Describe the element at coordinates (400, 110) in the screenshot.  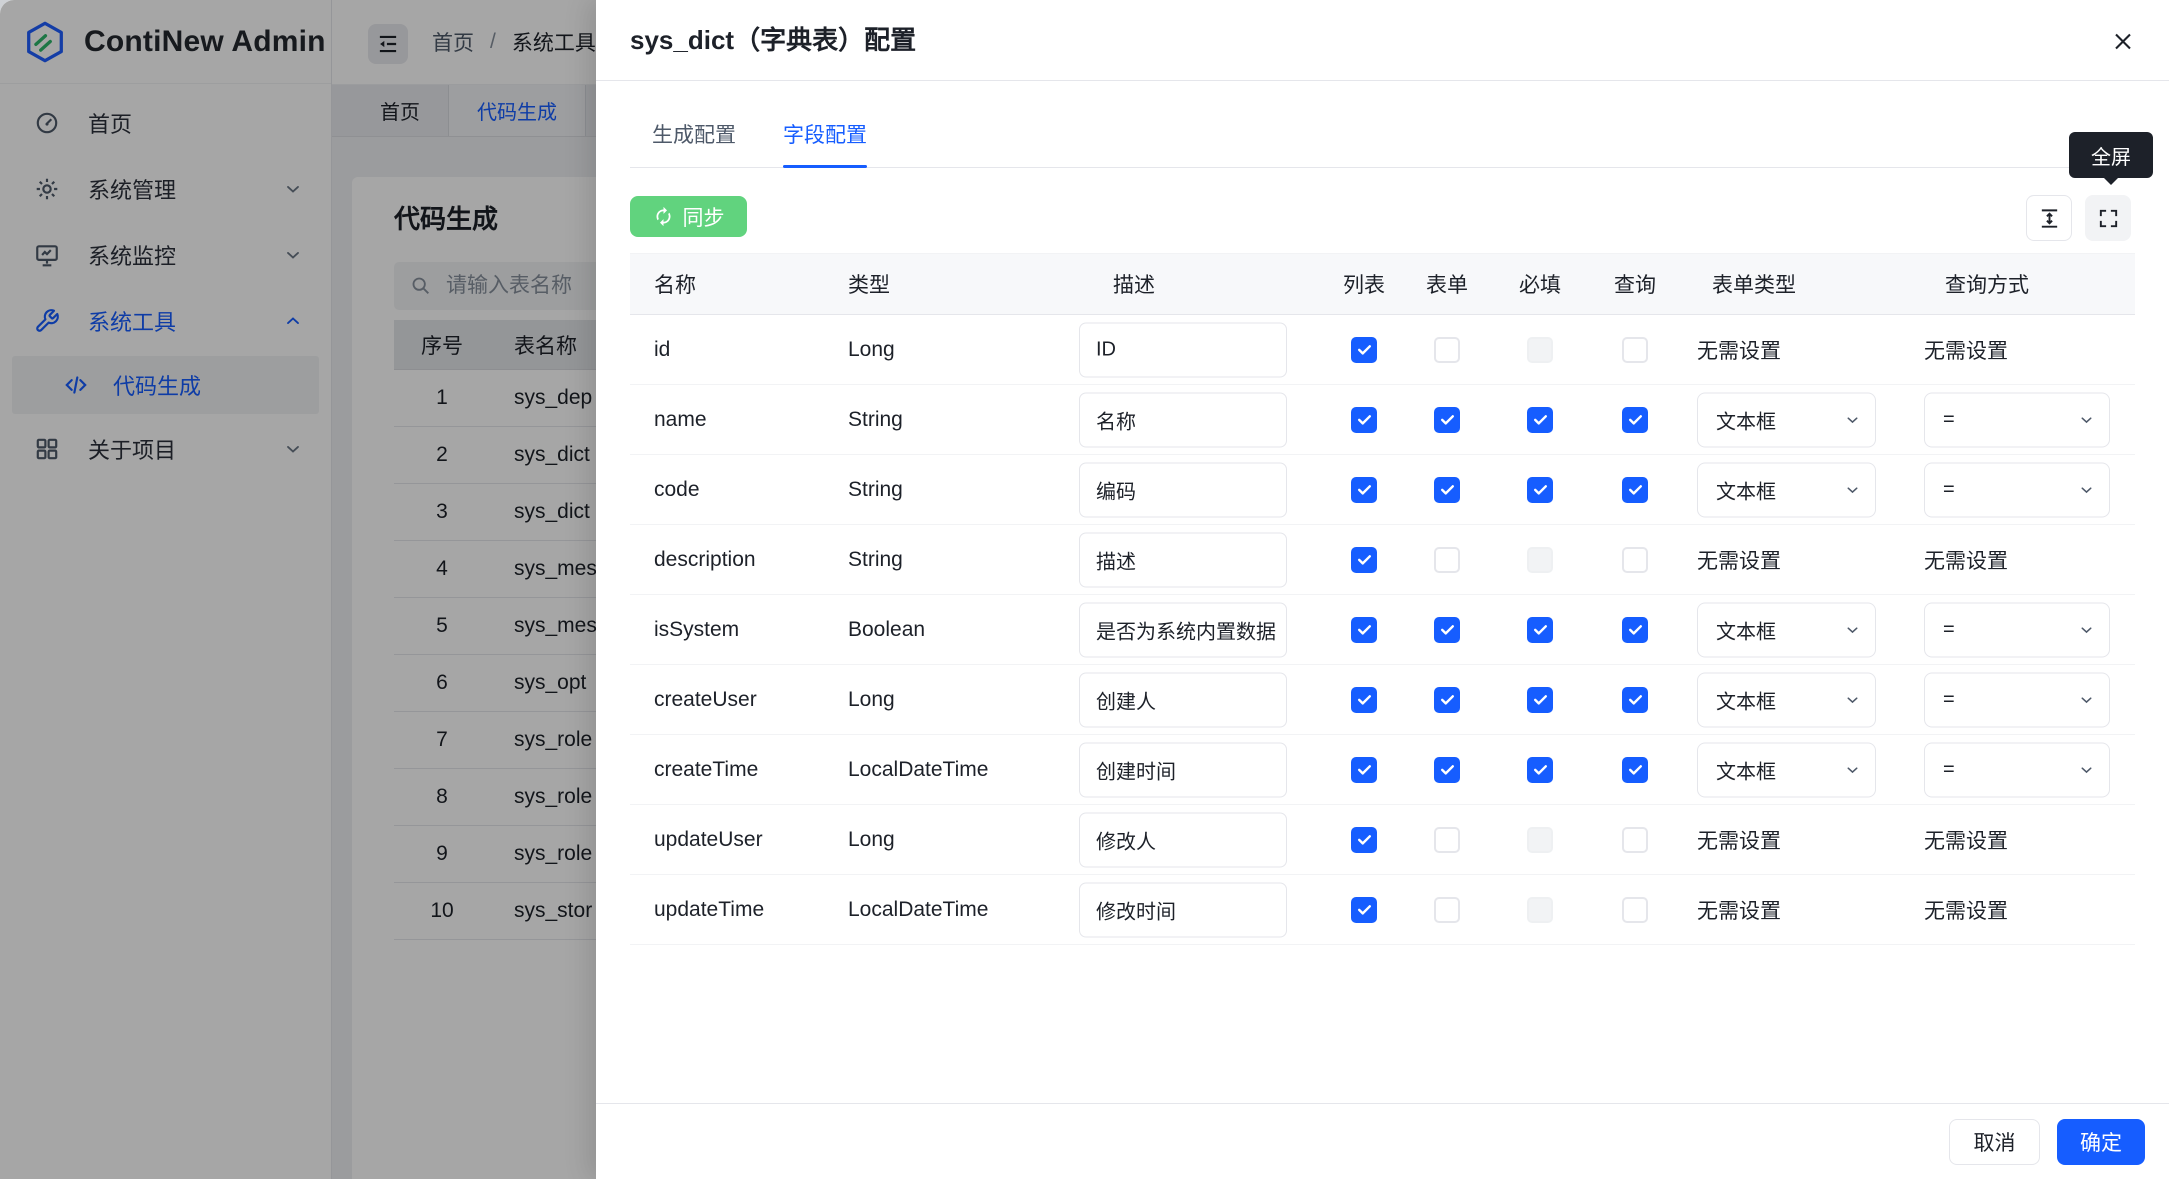
I see `page-tab-0: 首页` at that location.